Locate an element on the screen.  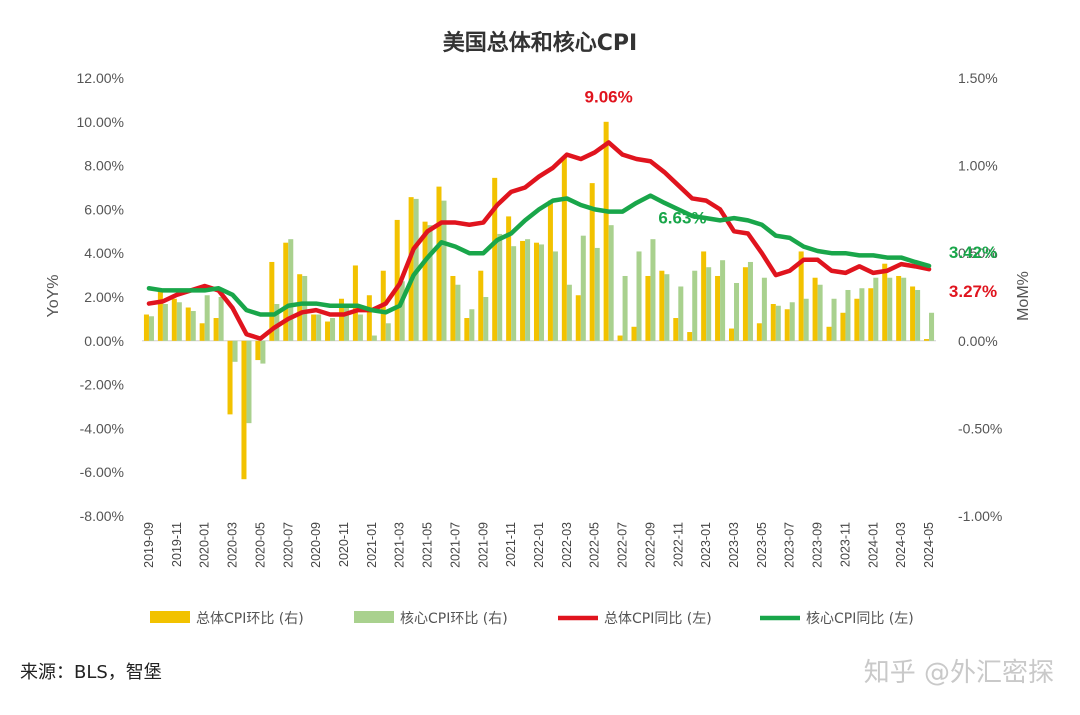
legend-label: 核心CPI环比 (右) is located at coordinates (454, 619).